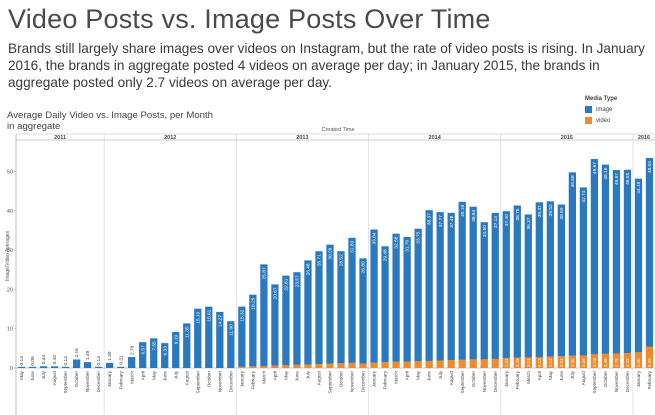 Image resolution: width=655 pixels, height=415 pixels. Describe the element at coordinates (385, 379) in the screenshot. I see `x-tick-label-33: February` at that location.